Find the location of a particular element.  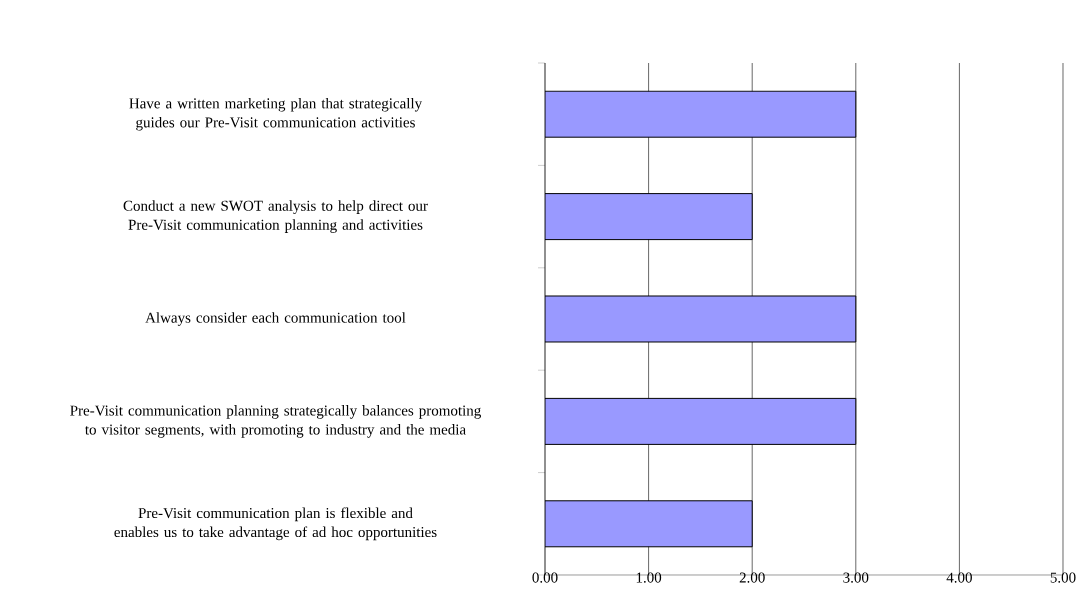

y-tick-label: Pre-Visit communication plan is flexible and enables us to take advantage of ad hoc opportunities is located at coordinates (275, 524).